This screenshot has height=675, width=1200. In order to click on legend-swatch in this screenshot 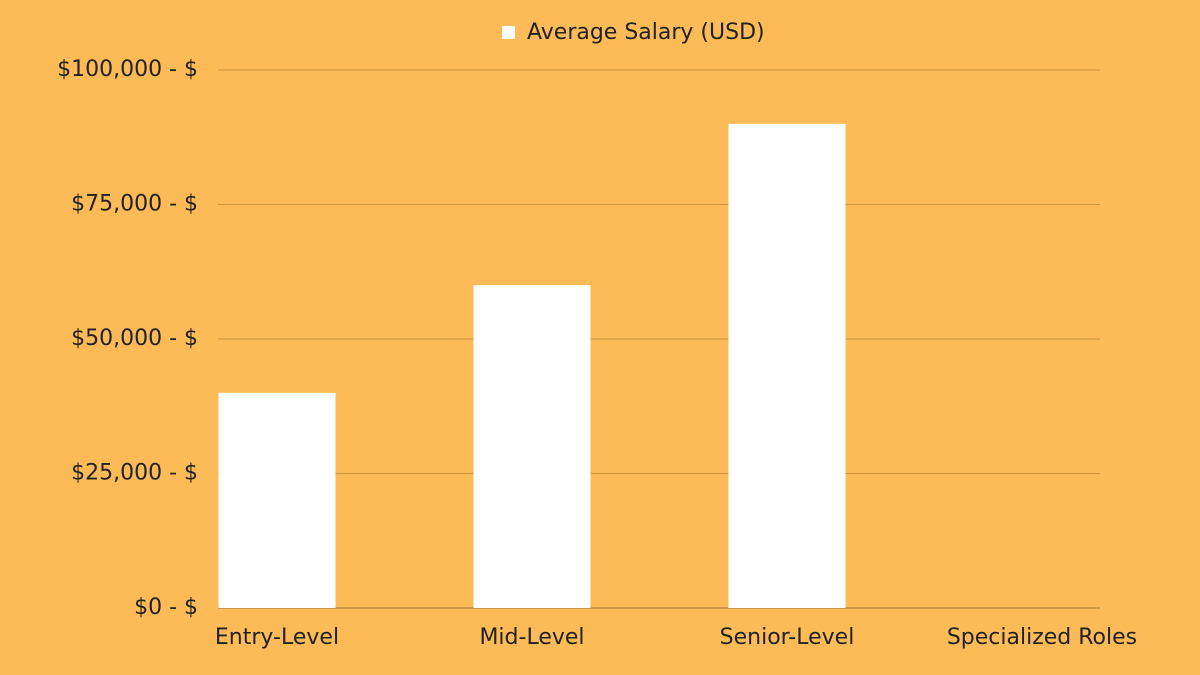, I will do `click(508, 32)`.